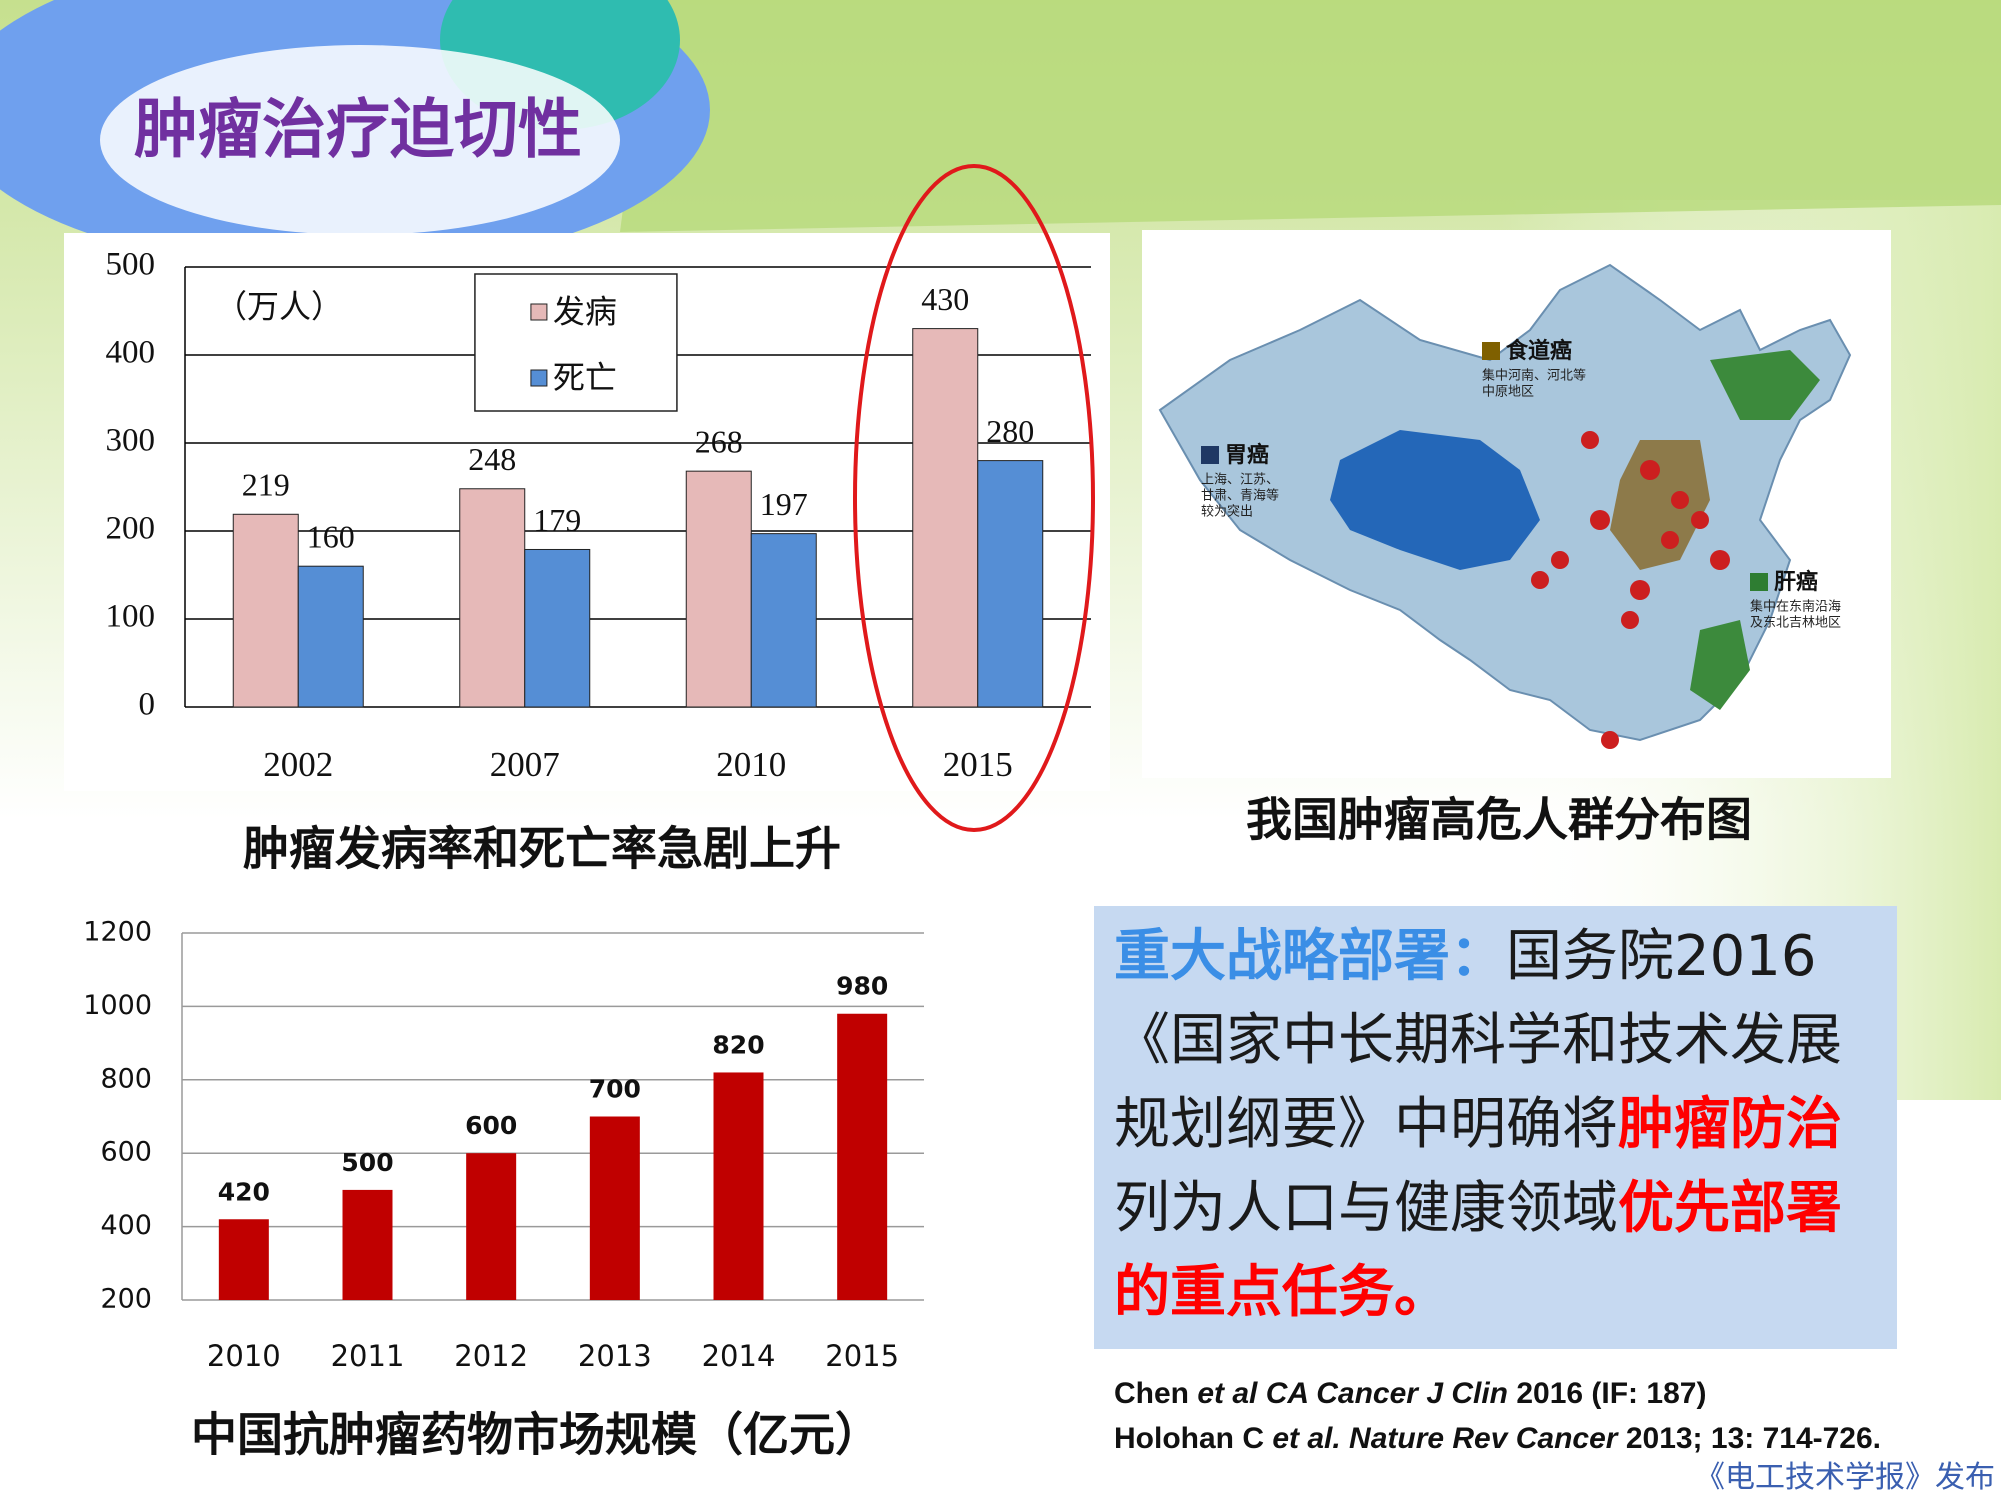 Image resolution: width=2001 pixels, height=1501 pixels. I want to click on x-tick-label: 2002, so click(298, 764).